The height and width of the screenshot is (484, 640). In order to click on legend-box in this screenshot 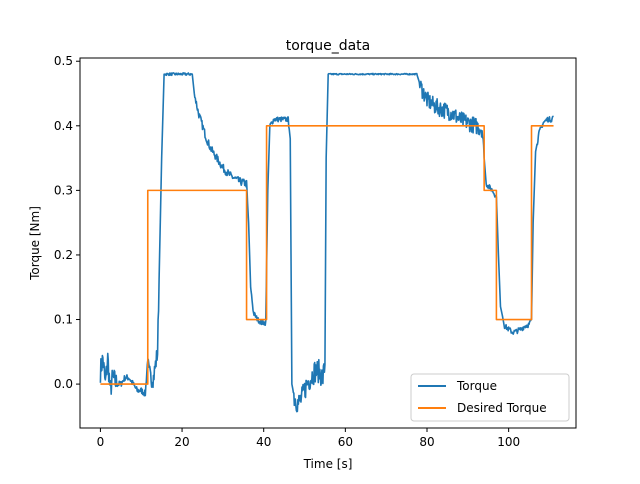, I will do `click(490, 397)`.